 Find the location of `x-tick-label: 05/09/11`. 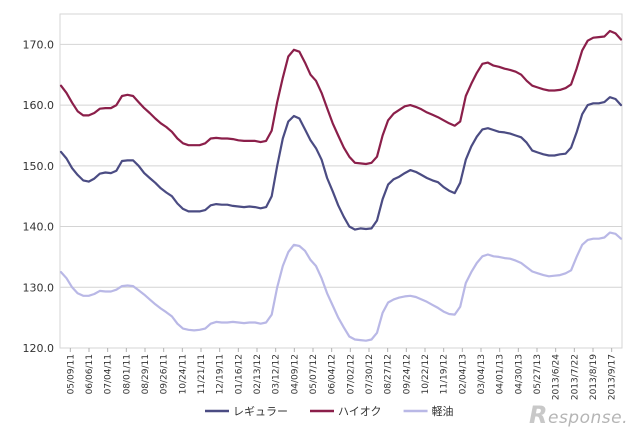

x-tick-label: 05/09/11 is located at coordinates (71, 374).